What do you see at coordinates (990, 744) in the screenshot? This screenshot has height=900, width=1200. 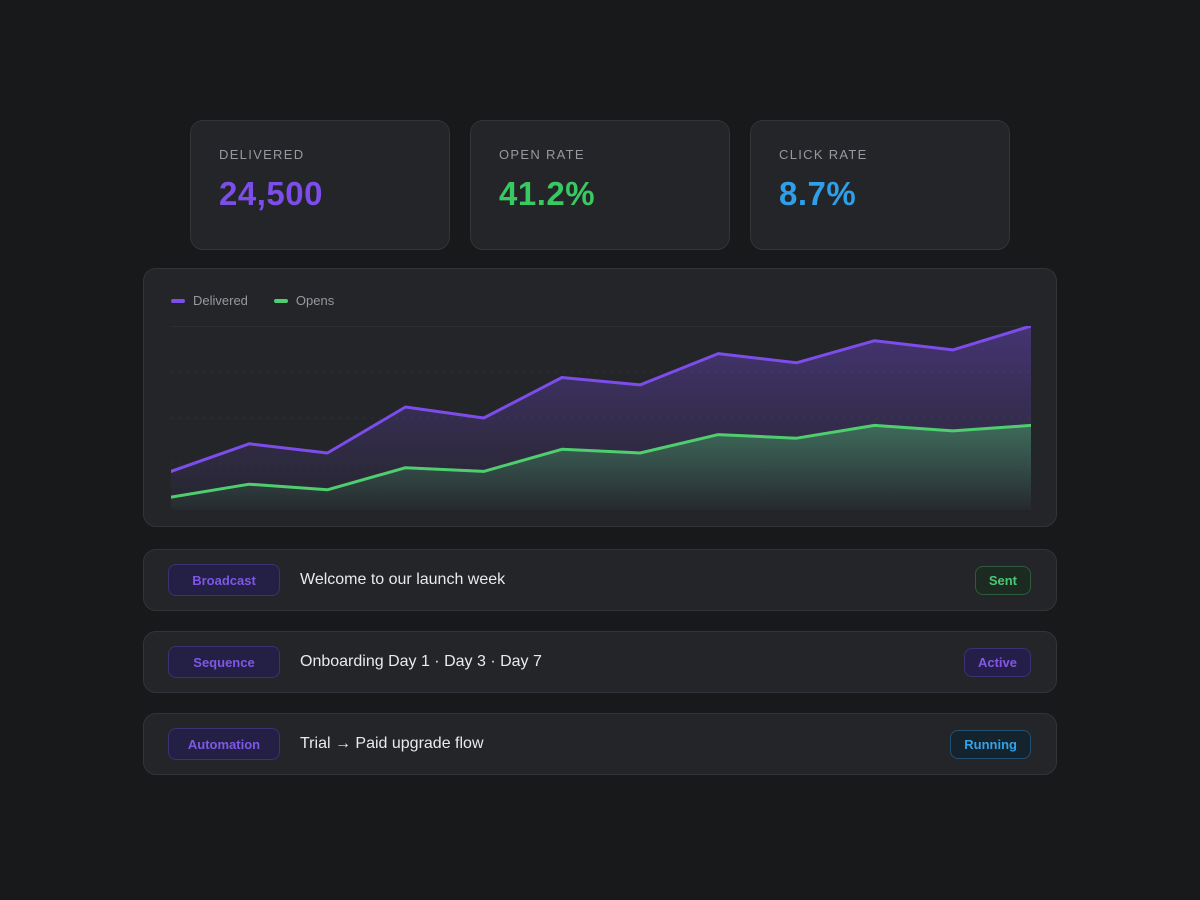 I see `status-badge: Running` at bounding box center [990, 744].